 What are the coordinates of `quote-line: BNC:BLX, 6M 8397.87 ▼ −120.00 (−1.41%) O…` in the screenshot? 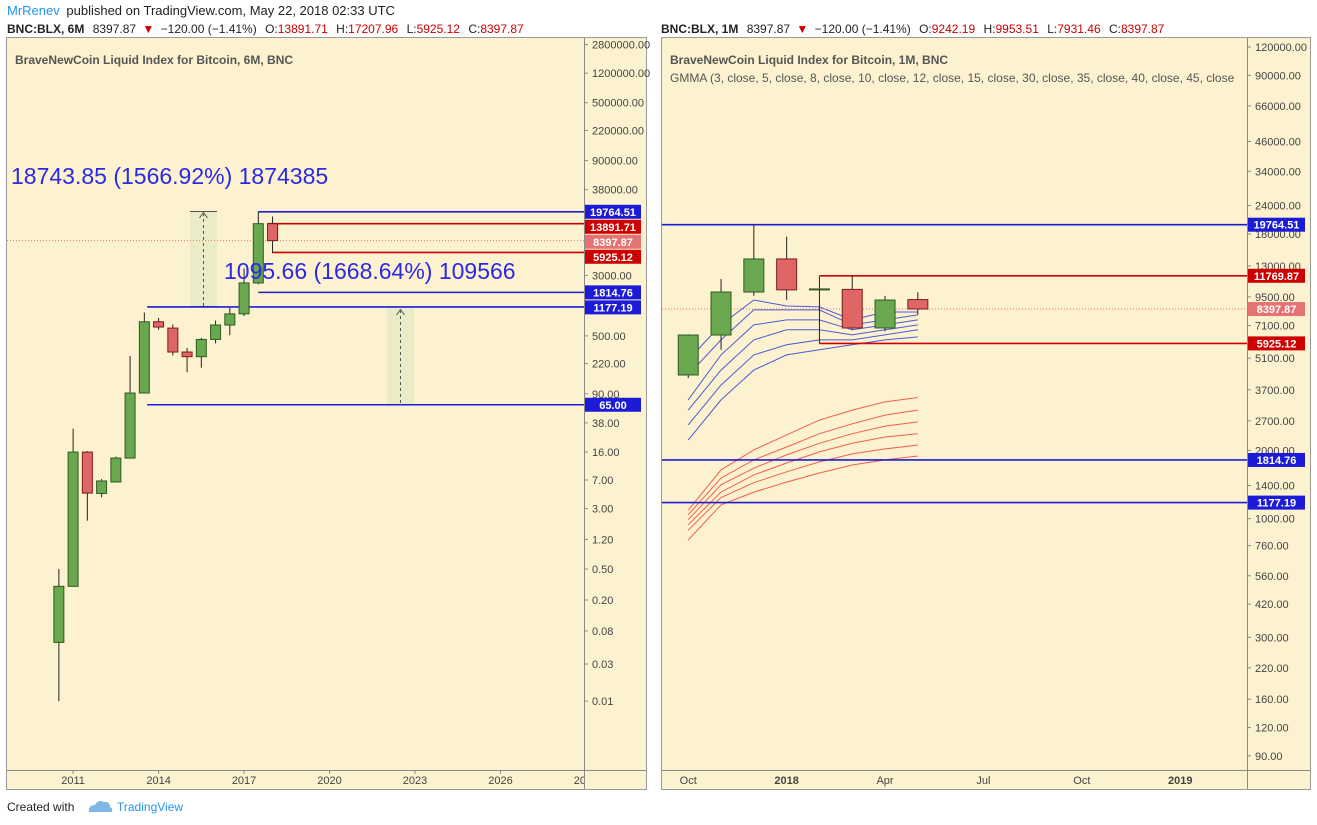 It's located at (265, 29).